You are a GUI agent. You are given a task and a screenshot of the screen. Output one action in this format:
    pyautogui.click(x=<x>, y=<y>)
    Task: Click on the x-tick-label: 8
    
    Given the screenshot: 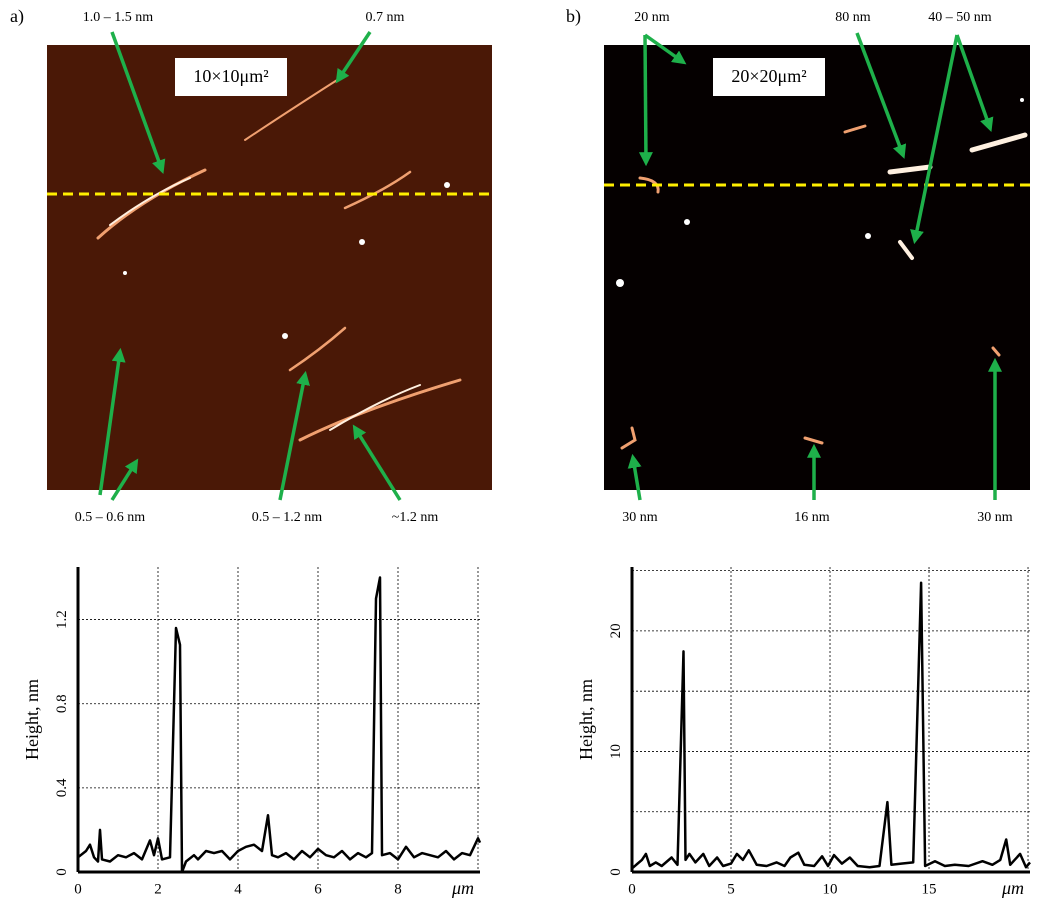 What is the action you would take?
    pyautogui.click(x=398, y=889)
    